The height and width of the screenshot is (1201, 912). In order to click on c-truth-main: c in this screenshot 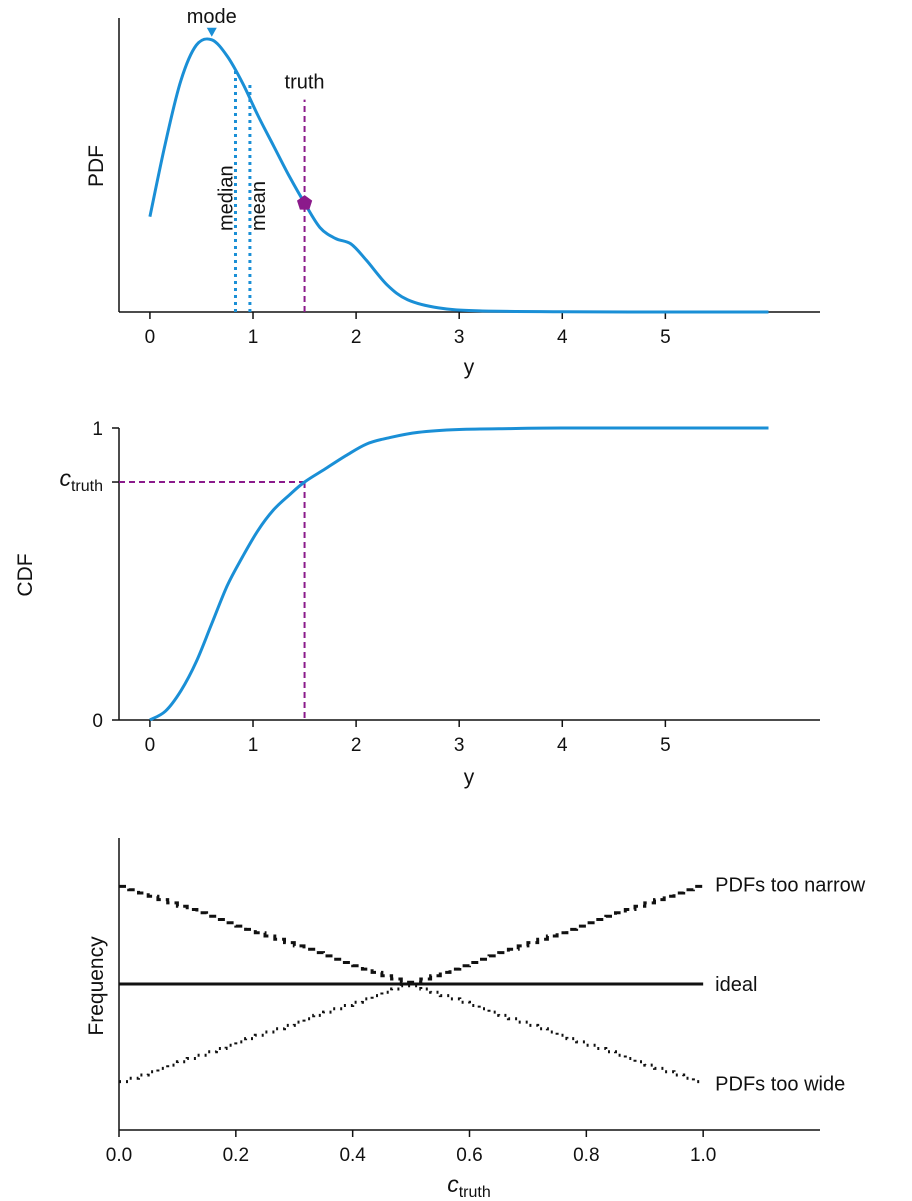, I will do `click(65, 478)`.